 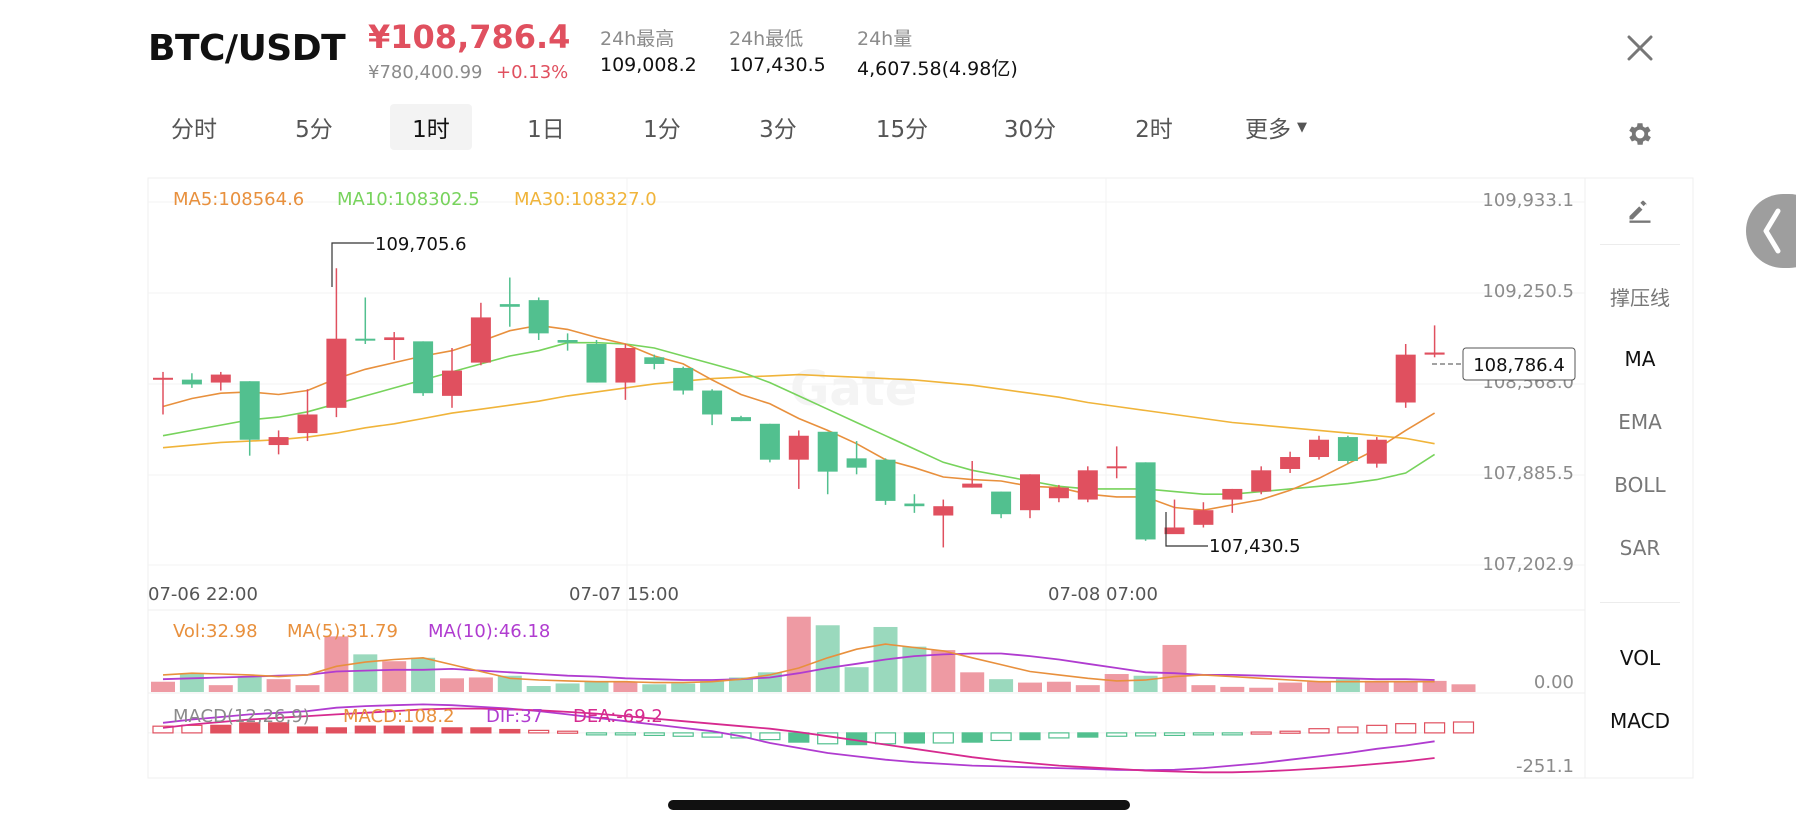 I want to click on tab-30m: 30分, so click(x=1030, y=130).